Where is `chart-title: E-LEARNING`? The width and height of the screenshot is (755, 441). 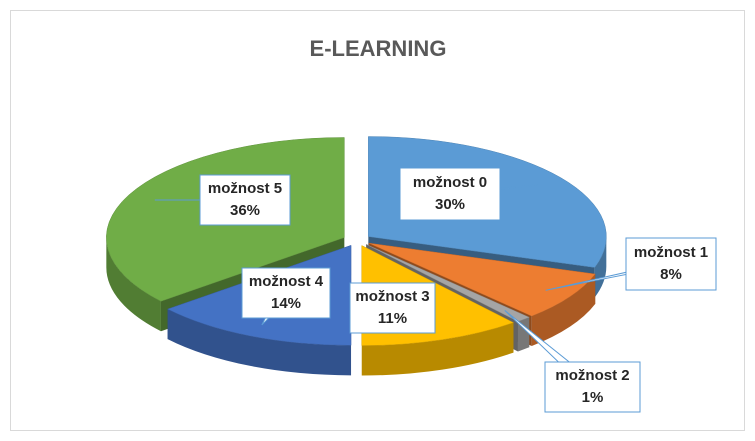 chart-title: E-LEARNING is located at coordinates (378, 48).